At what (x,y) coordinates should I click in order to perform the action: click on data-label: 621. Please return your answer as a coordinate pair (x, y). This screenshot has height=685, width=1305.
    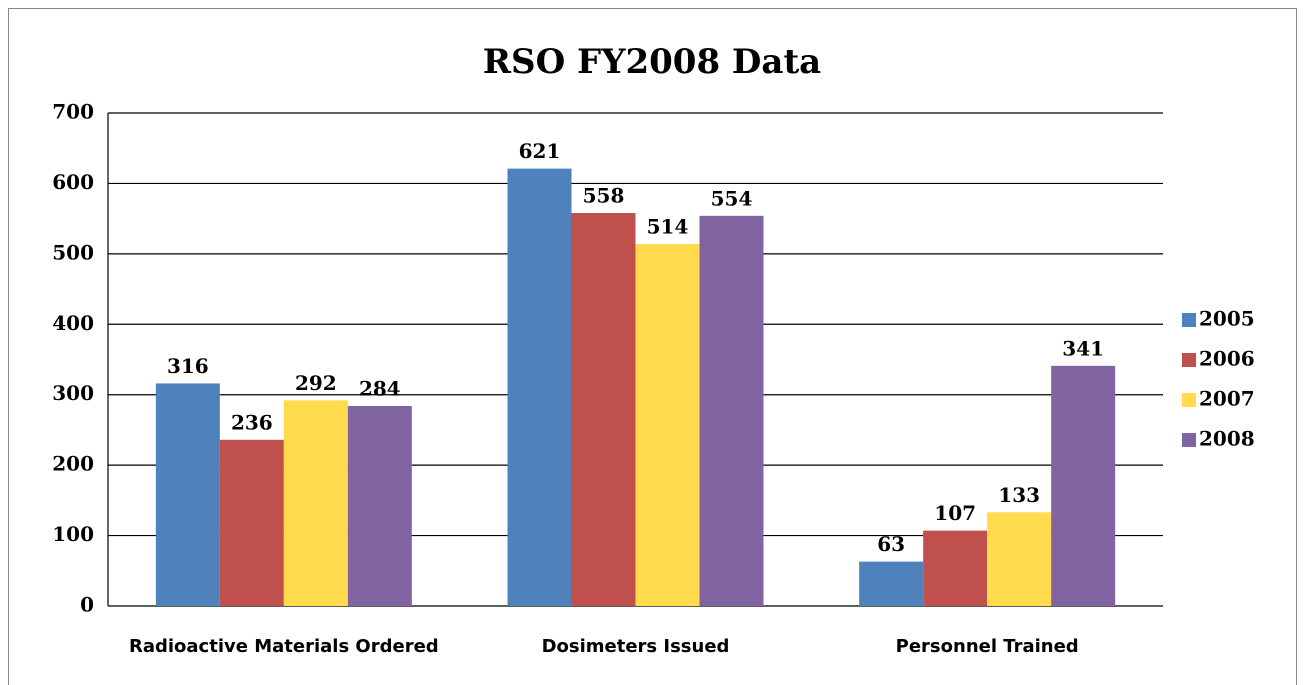
    Looking at the image, I should click on (540, 151).